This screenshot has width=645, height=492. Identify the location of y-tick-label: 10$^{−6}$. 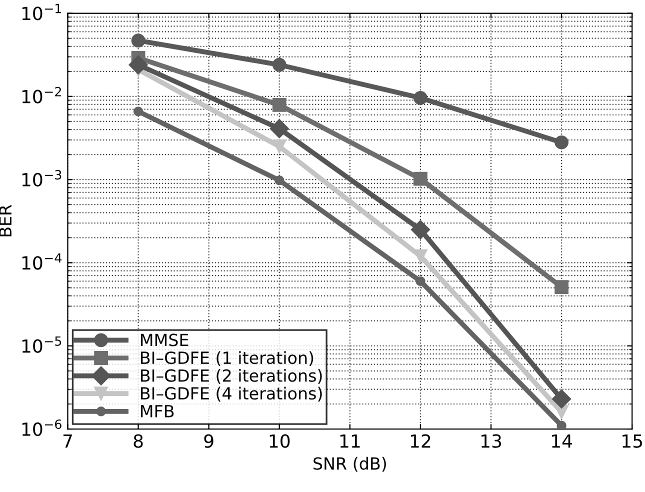
(42, 427).